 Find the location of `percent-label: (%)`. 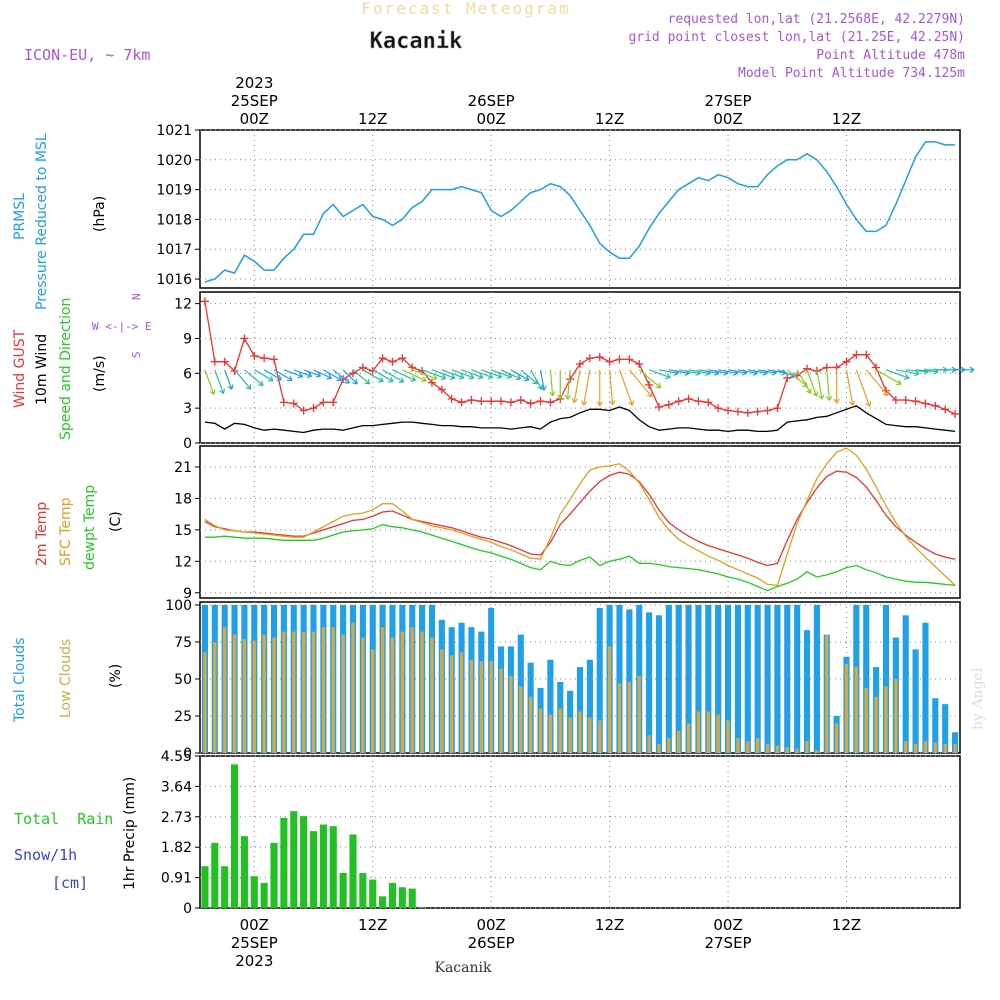

percent-label: (%) is located at coordinates (116, 676).